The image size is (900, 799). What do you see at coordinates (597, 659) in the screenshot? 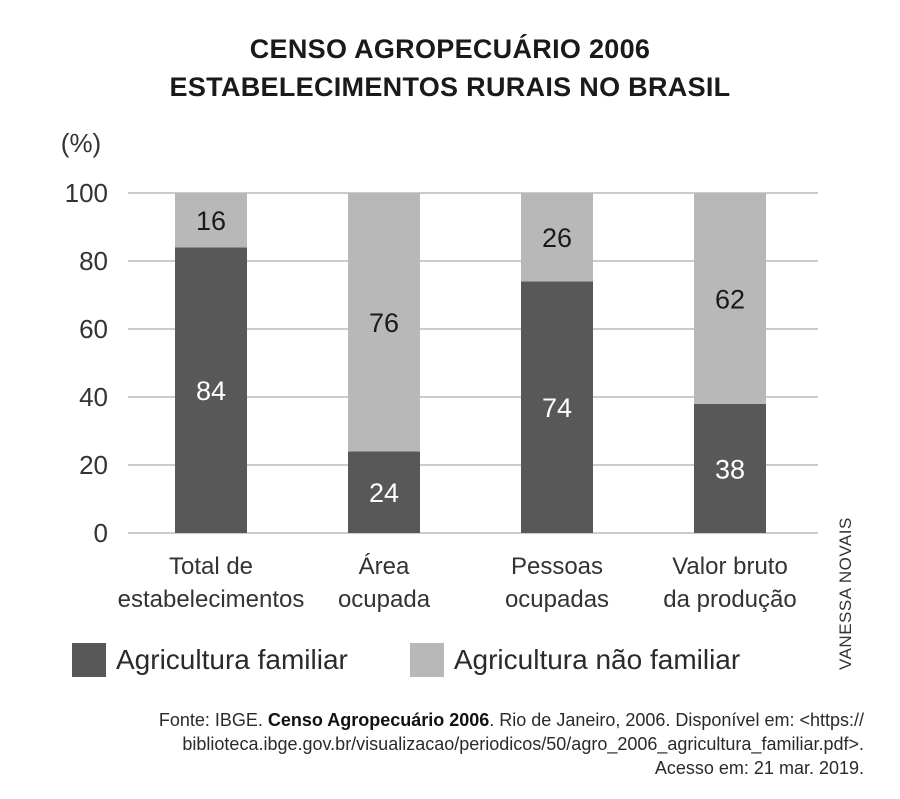
I see `legend-label-nao-familiar: Agricultura não familiar` at bounding box center [597, 659].